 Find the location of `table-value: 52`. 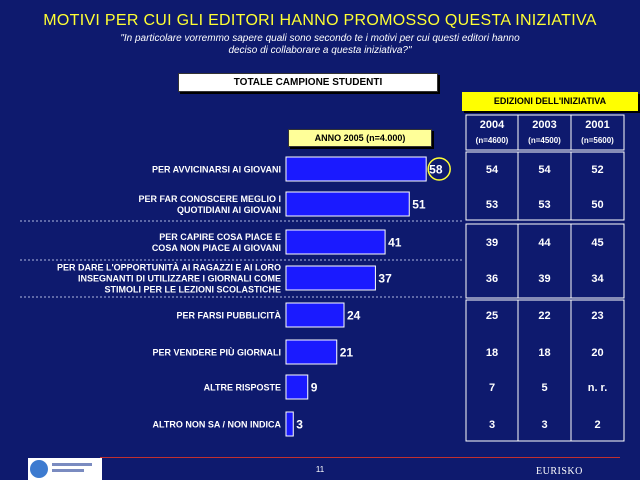

table-value: 52 is located at coordinates (597, 170).